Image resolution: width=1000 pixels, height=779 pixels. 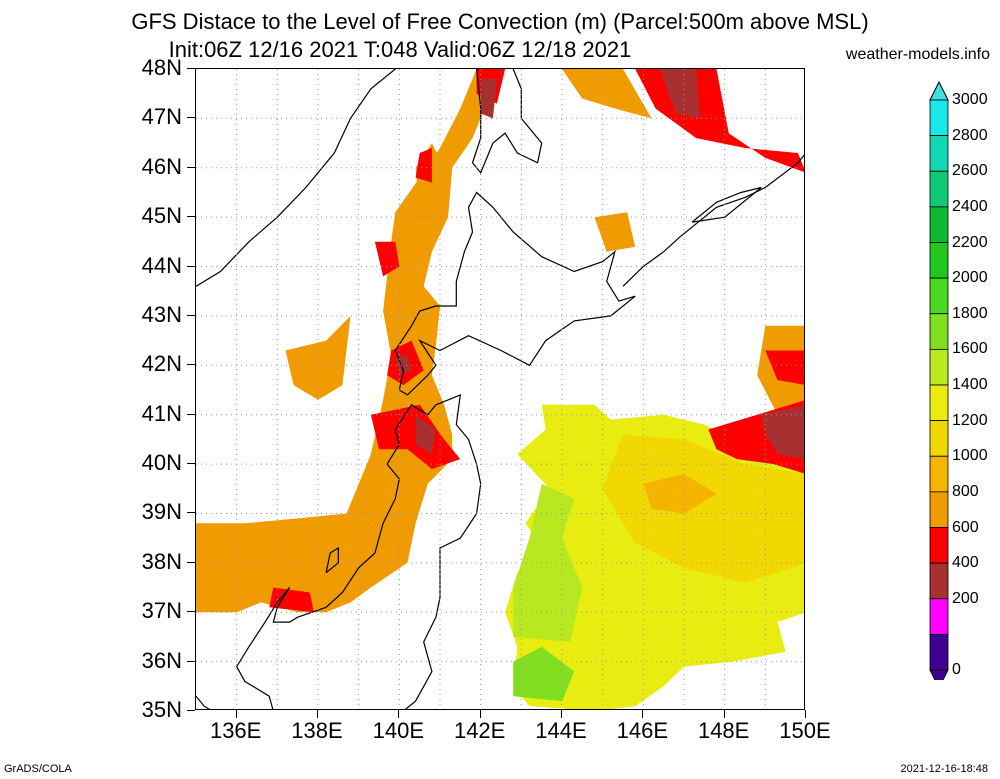 What do you see at coordinates (970, 313) in the screenshot?
I see `colorbar-label: 1800` at bounding box center [970, 313].